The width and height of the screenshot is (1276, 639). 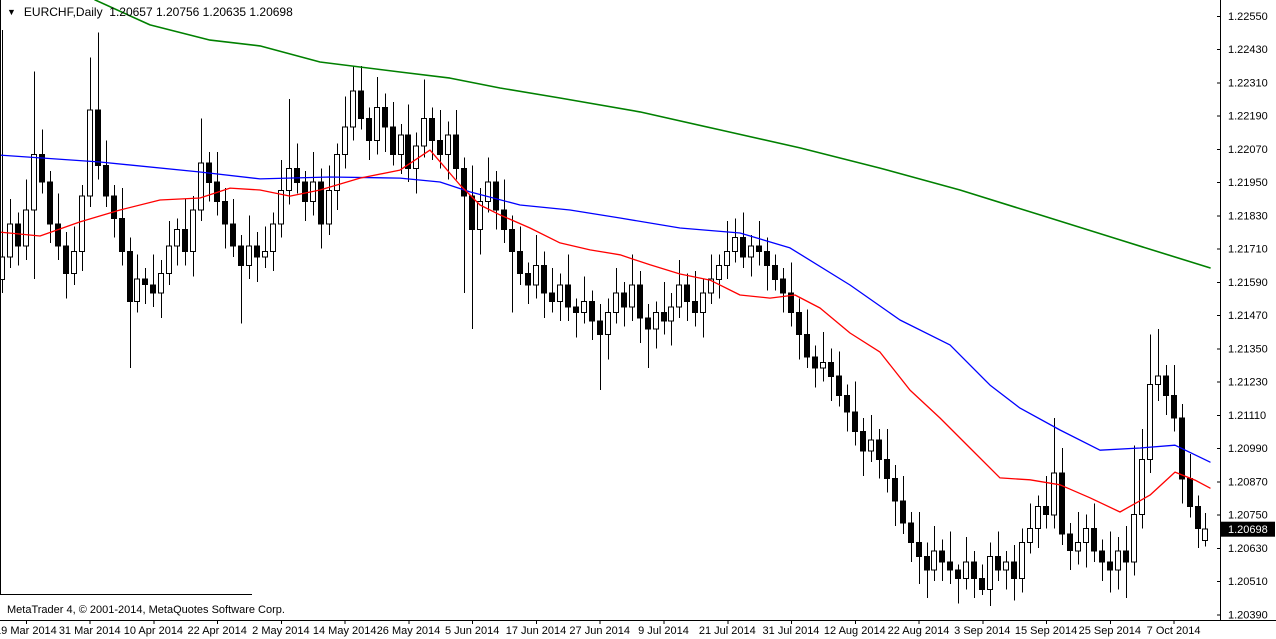 I want to click on date-tick-label: 22 Aug 2014, so click(x=919, y=631).